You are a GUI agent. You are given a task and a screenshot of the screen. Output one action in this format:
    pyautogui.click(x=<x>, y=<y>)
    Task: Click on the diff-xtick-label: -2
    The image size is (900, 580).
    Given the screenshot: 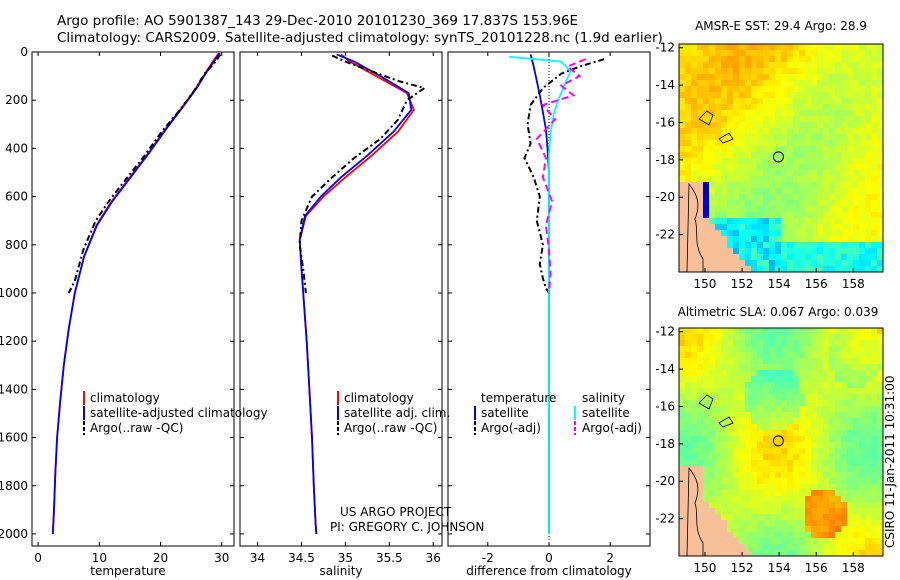 What is the action you would take?
    pyautogui.click(x=488, y=558)
    